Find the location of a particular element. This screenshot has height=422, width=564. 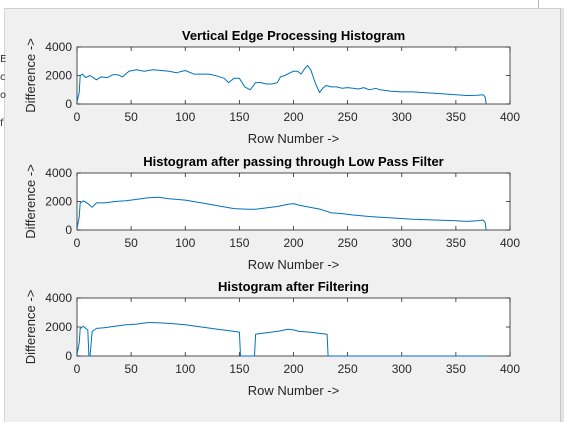

edge-glyph: E is located at coordinates (3, 59).